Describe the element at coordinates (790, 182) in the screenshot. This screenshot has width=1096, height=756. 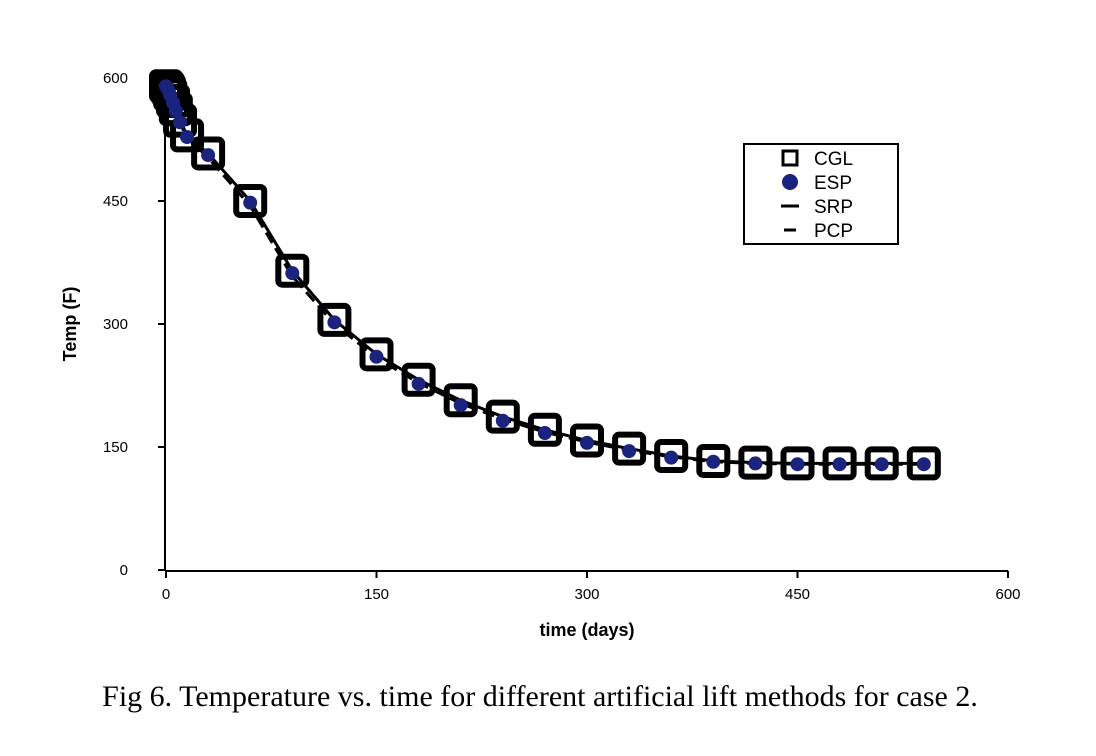
I see `legend-symbol-esp` at that location.